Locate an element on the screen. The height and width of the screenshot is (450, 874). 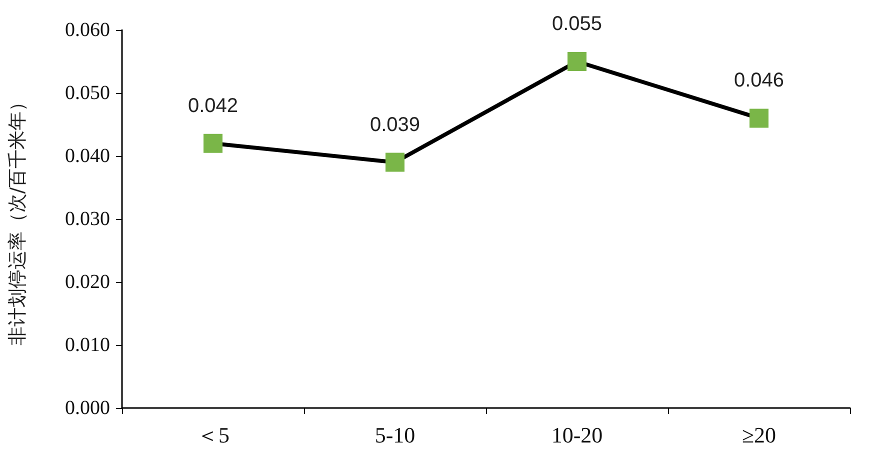
y-tick-label: 0.050 is located at coordinates (87, 93).